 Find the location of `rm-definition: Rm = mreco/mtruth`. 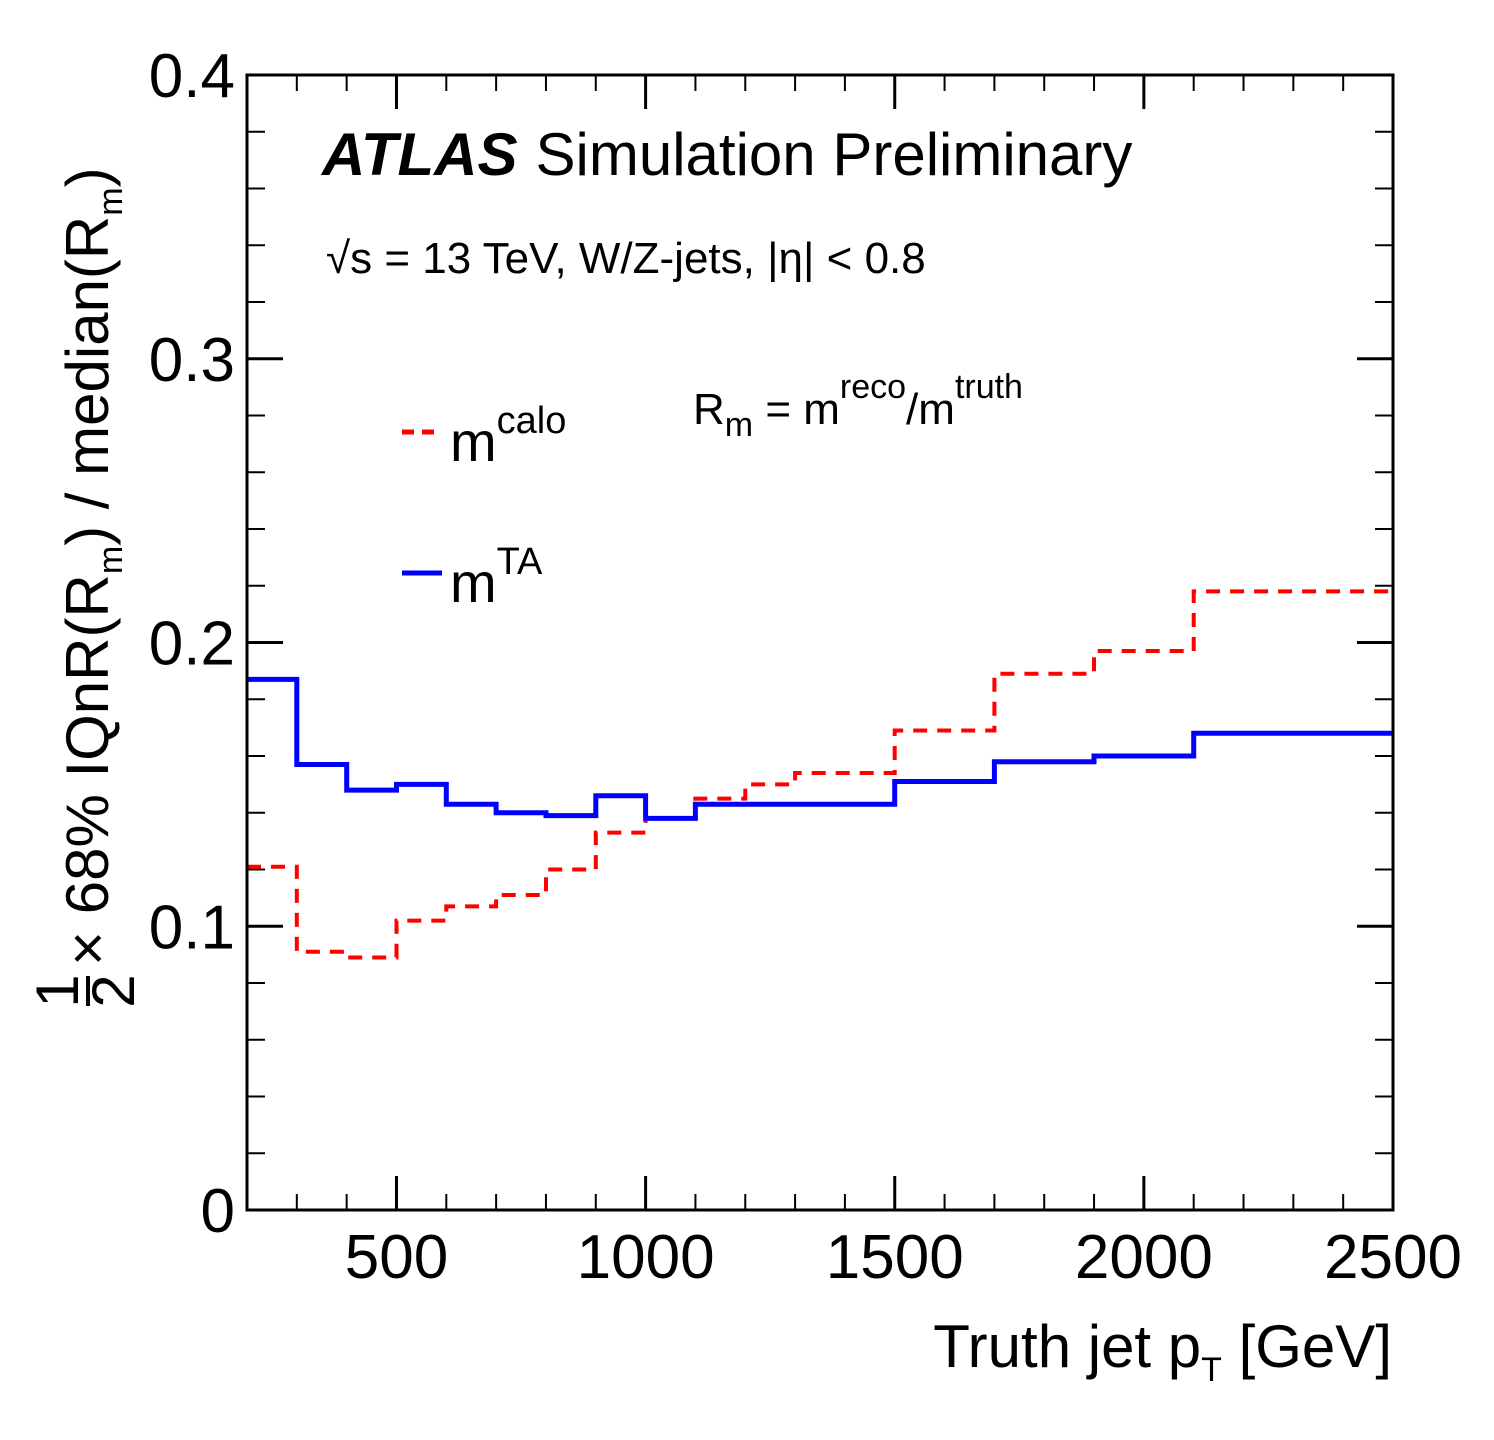

rm-definition: Rm = mreco/mtruth is located at coordinates (858, 406).